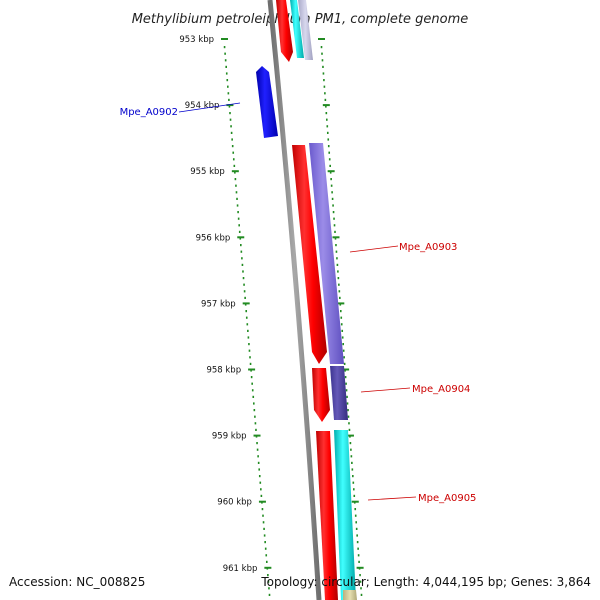 The height and width of the screenshot is (600, 600). I want to click on kbp-tick-label: 959 kbp, so click(229, 437).